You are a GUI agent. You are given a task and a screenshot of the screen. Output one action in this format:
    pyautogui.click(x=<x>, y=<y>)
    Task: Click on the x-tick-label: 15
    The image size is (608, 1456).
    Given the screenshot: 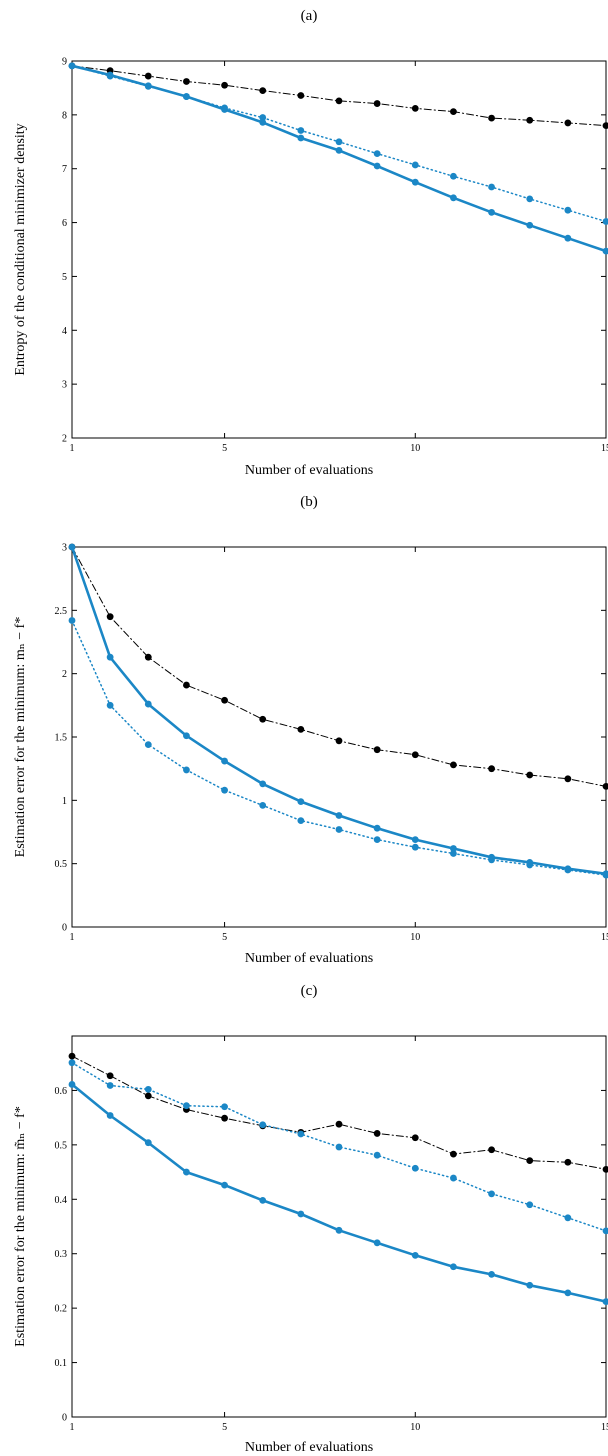 What is the action you would take?
    pyautogui.click(x=604, y=937)
    